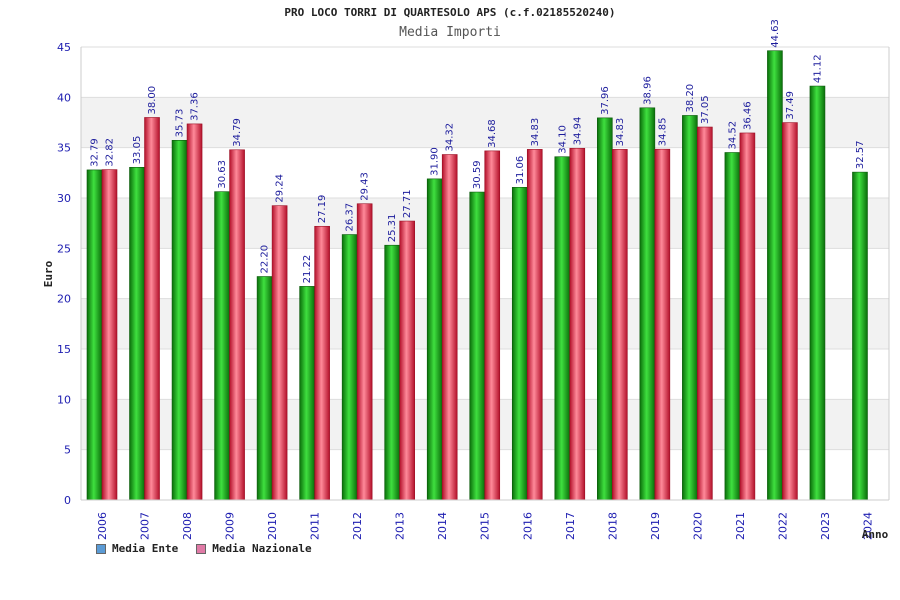 The height and width of the screenshot is (600, 900). Describe the element at coordinates (64, 299) in the screenshot. I see `y-tick-label: 20` at that location.